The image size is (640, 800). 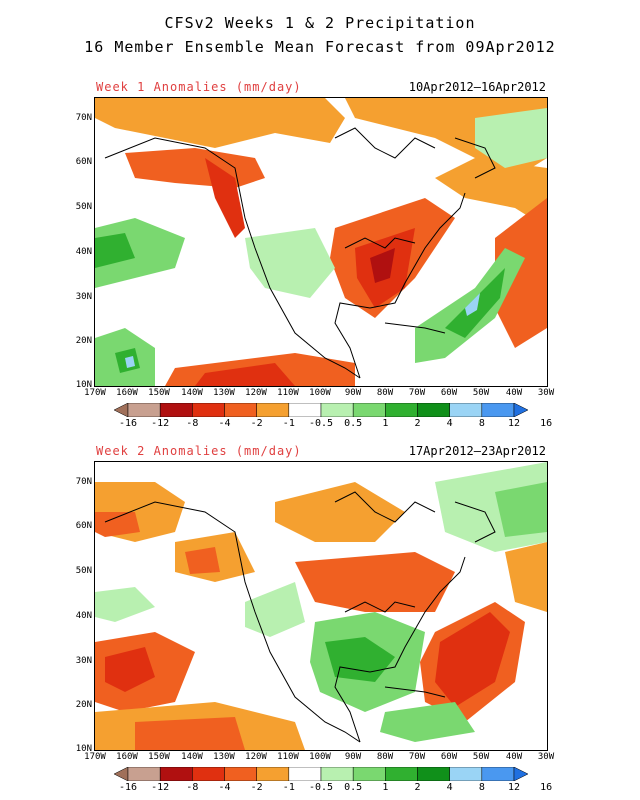 I want to click on lat-label: 40N, so click(x=83, y=616).